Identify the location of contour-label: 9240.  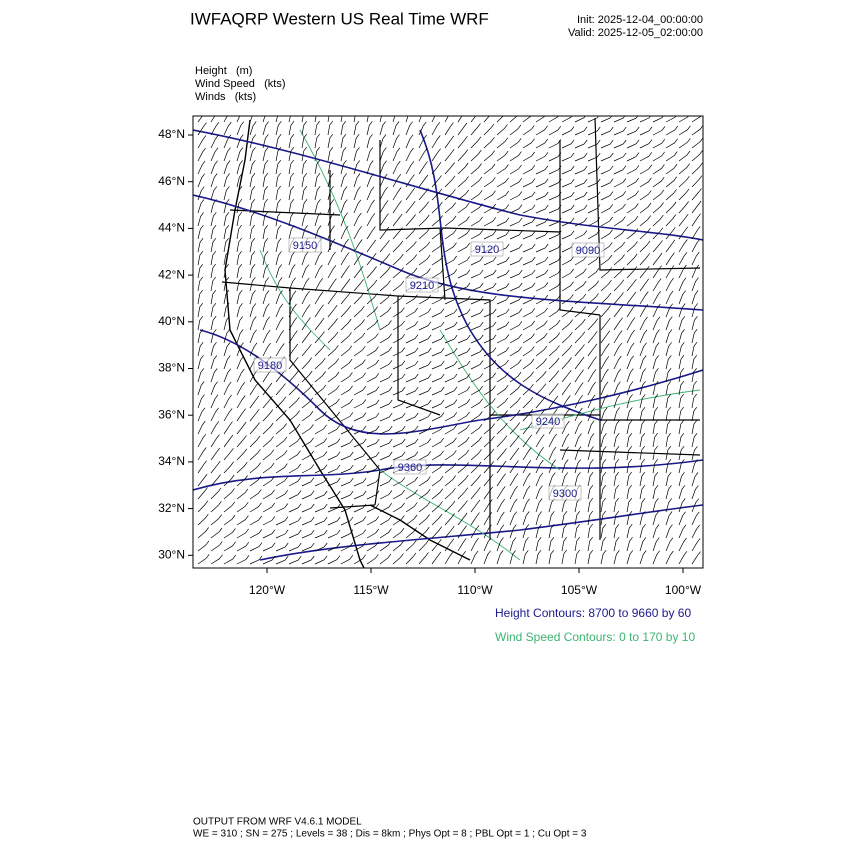
(548, 422).